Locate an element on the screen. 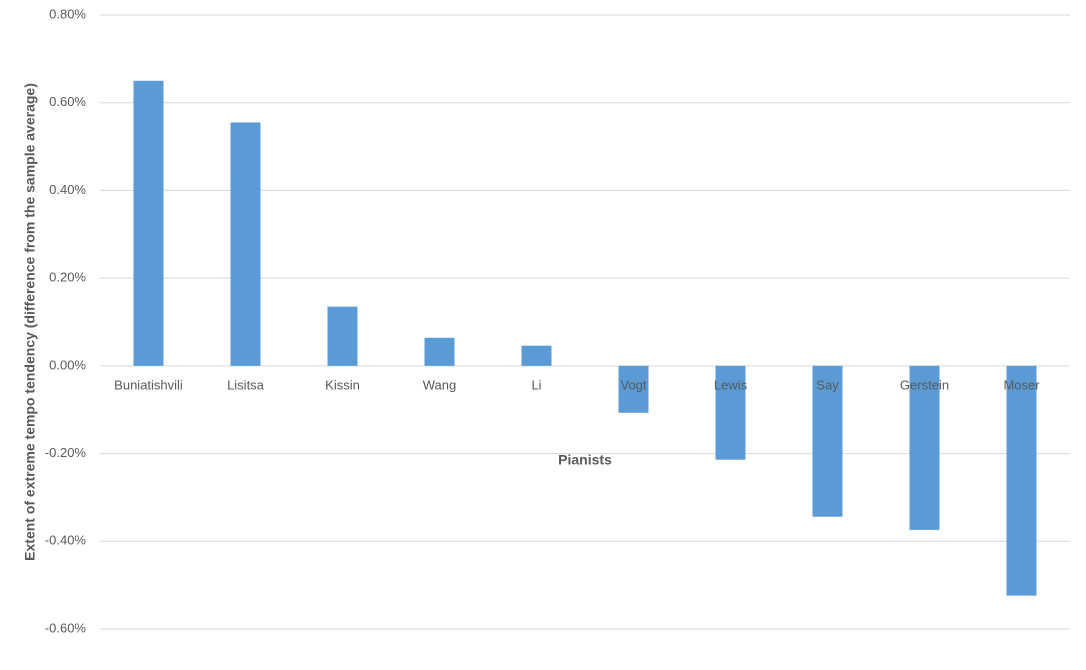 This screenshot has width=1086, height=670. y-tick-label: 0.00% is located at coordinates (67, 364).